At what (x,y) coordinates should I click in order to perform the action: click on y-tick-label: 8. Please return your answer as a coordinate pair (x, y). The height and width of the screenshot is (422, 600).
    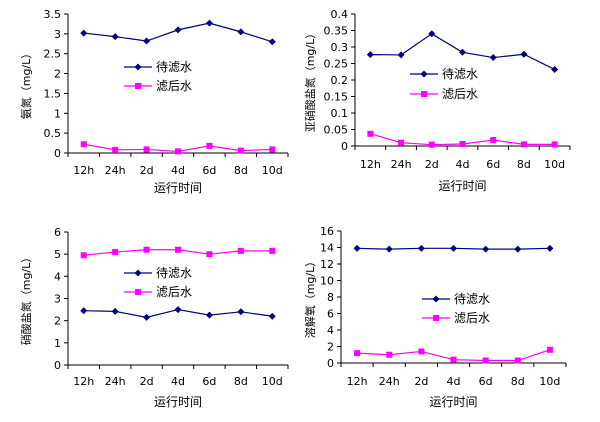
    Looking at the image, I should click on (330, 297).